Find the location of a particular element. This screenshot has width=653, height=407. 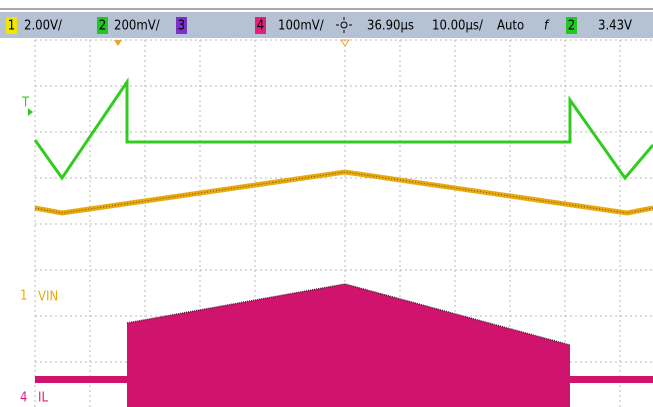

vin-marker: 1 is located at coordinates (23, 296).